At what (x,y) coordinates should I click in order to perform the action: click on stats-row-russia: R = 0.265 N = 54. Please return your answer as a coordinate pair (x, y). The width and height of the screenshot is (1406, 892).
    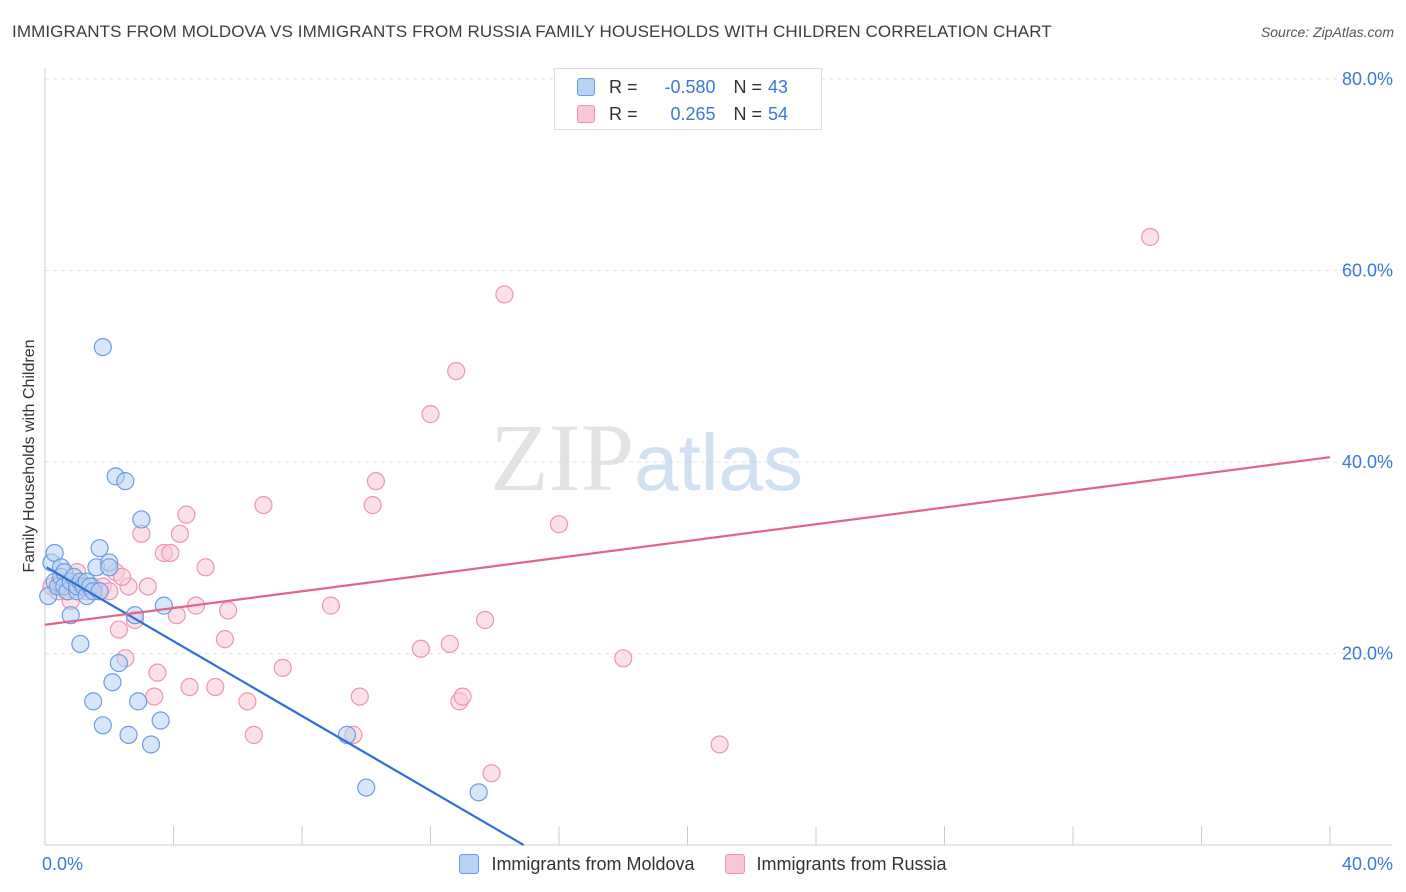
    Looking at the image, I should click on (682, 114).